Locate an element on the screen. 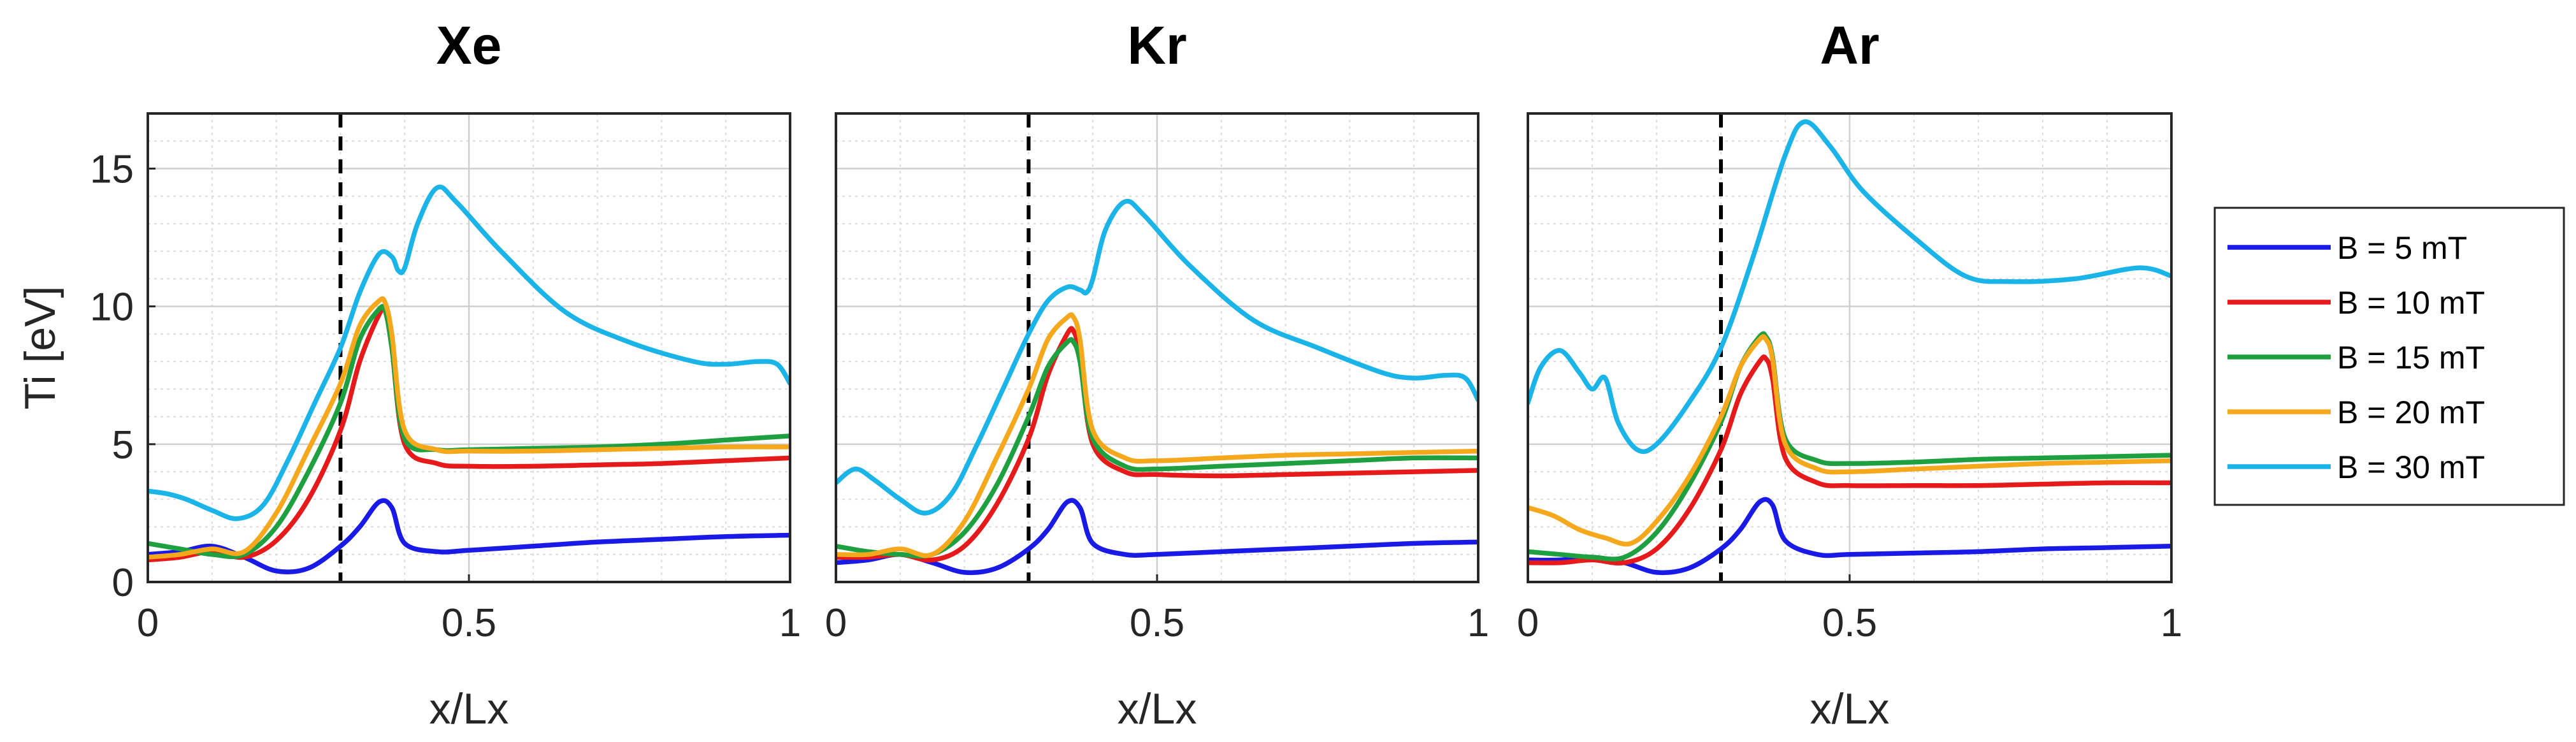  y-tick-label: 0 is located at coordinates (123, 583).